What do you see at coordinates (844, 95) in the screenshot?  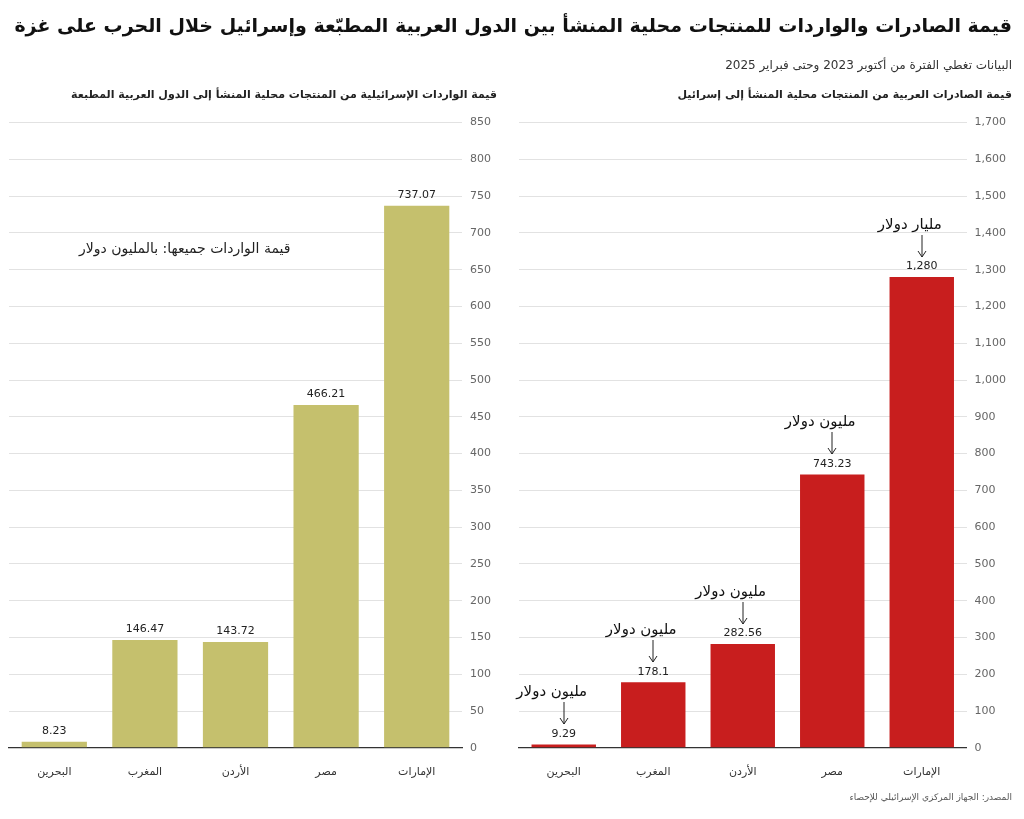 I see `y-axis-title: قيمة الصادرات العربية من المنتجات محلية المنشأ إلى إسرائيل` at bounding box center [844, 95].